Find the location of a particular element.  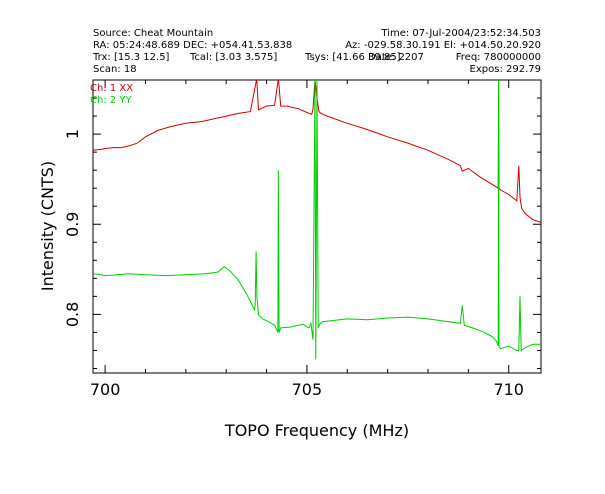

header-scan: Scan: 18 is located at coordinates (115, 69).